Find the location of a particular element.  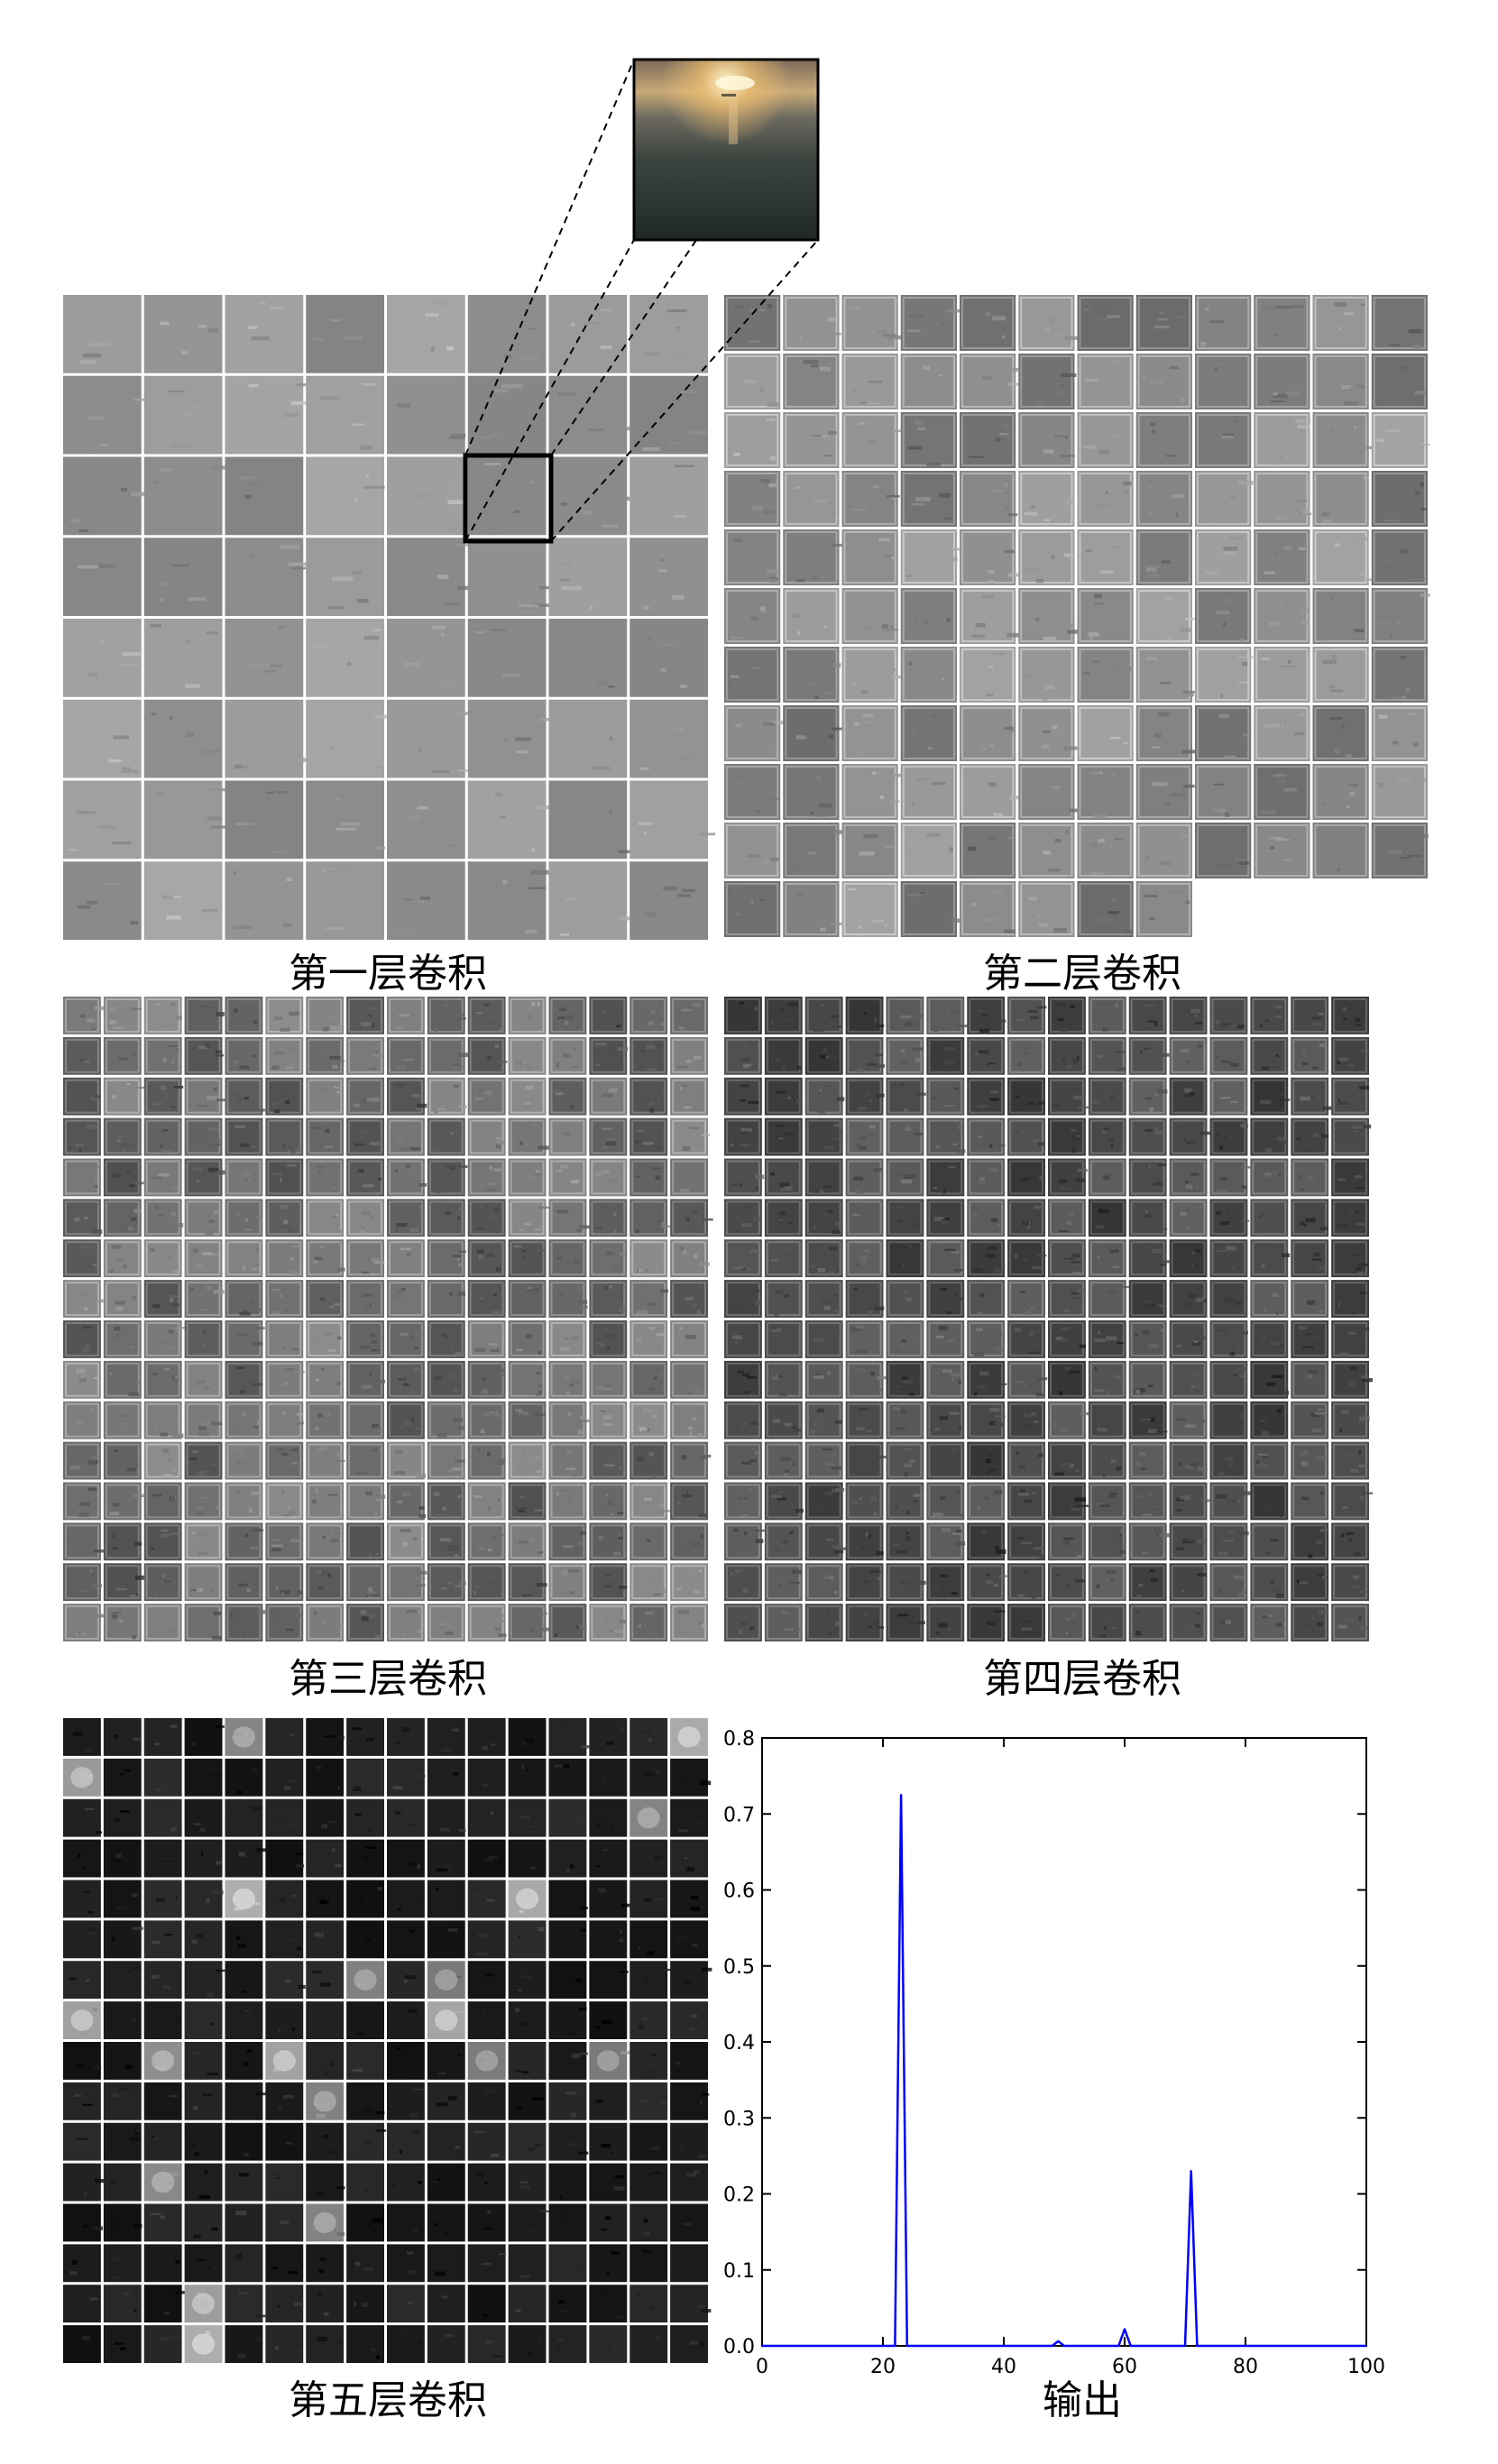

zoom-guide-line is located at coordinates (549, 257).